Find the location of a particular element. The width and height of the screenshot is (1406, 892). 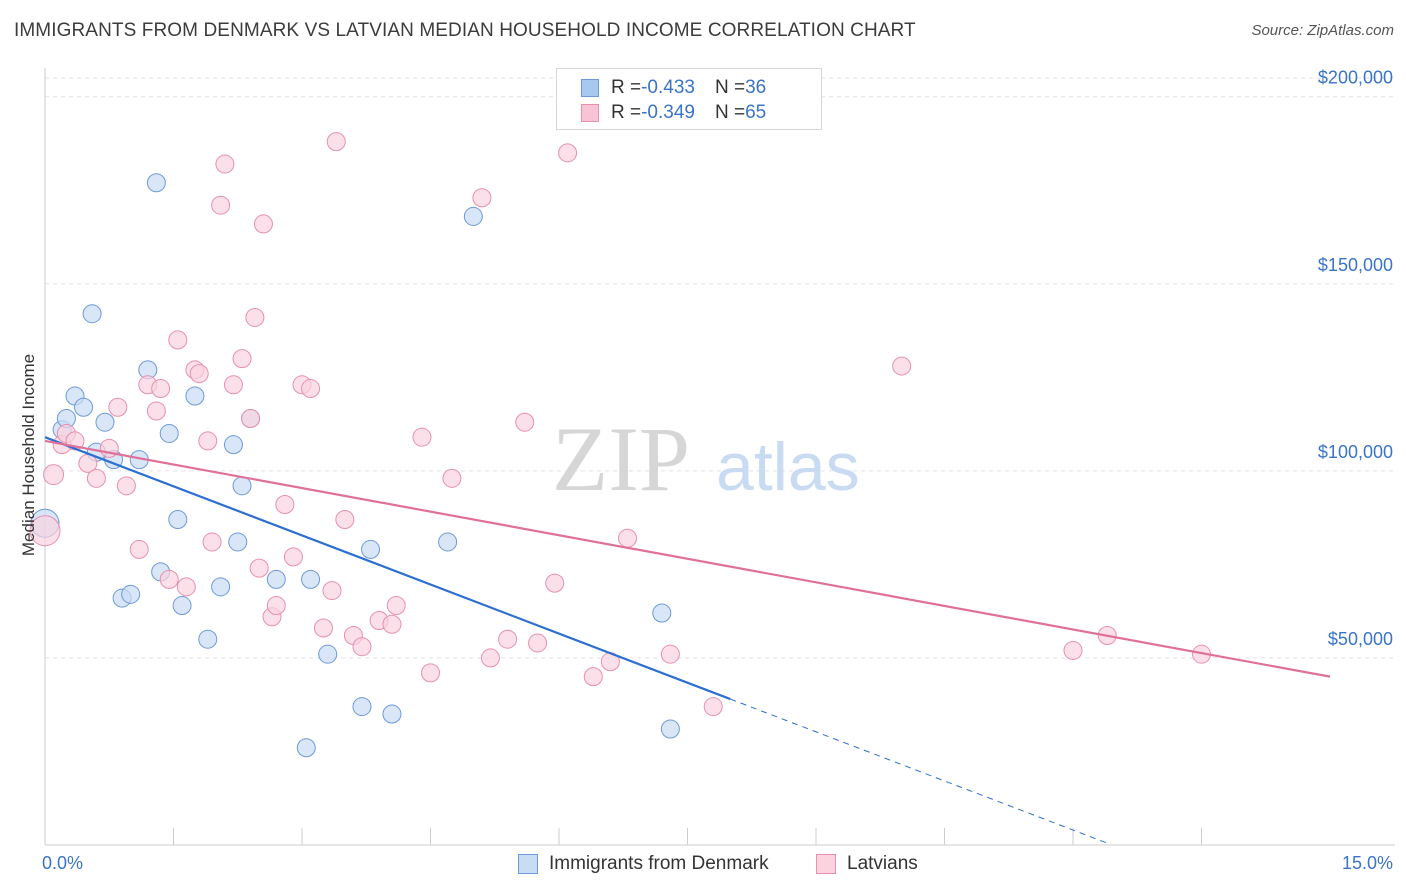

legend-n-label: N = is located at coordinates (730, 87).